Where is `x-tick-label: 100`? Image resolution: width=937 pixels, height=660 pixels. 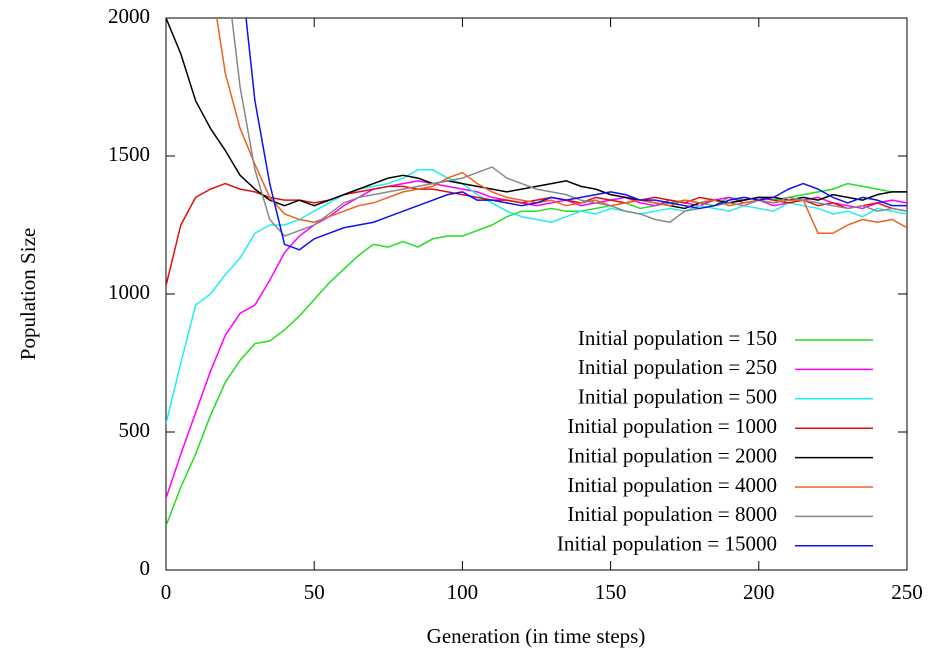 x-tick-label: 100 is located at coordinates (463, 592).